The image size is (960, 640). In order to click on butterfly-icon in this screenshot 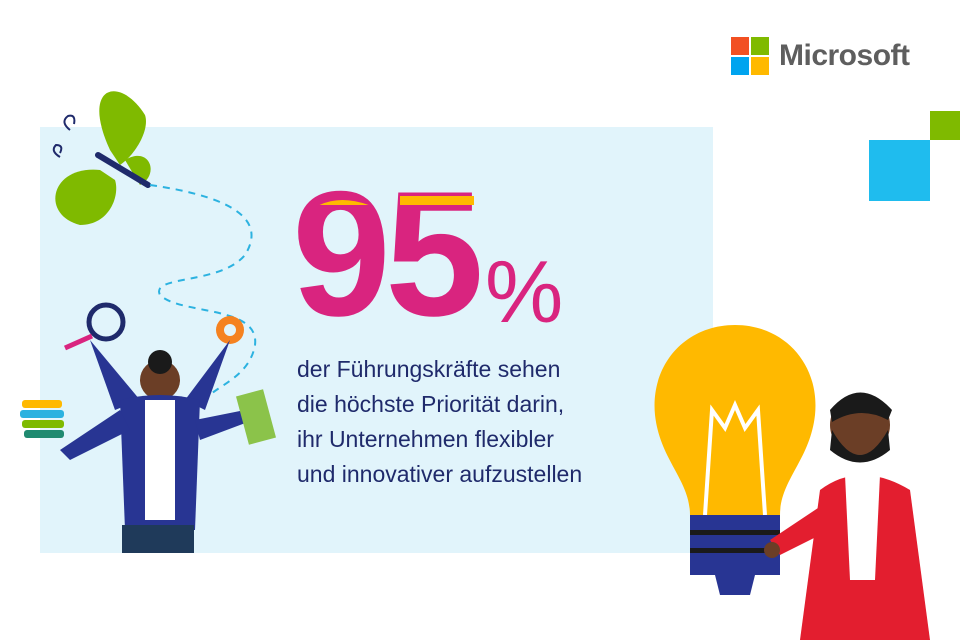, I will do `click(154, 243)`.